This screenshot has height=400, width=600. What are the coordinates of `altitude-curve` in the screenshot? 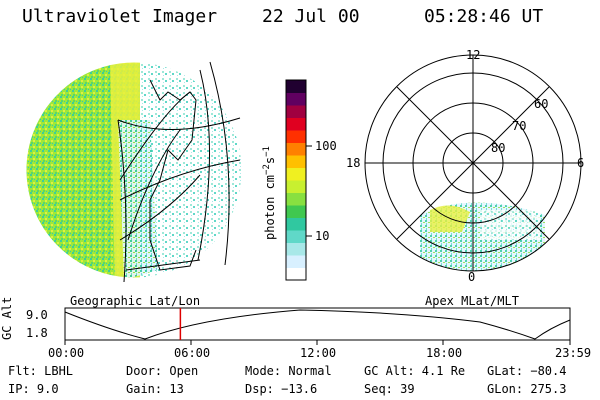 It's located at (317, 324).